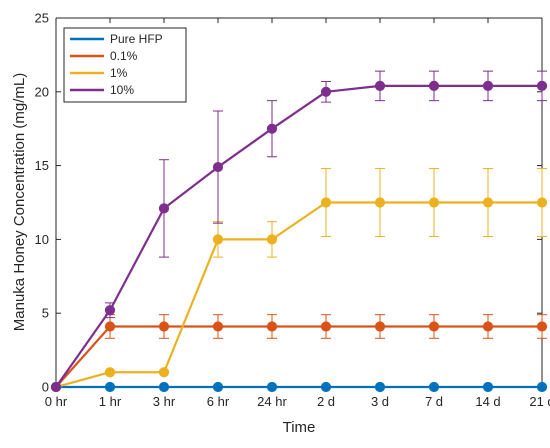 Image resolution: width=550 pixels, height=448 pixels. What do you see at coordinates (56, 401) in the screenshot?
I see `x-tick-label: 0 hr` at bounding box center [56, 401].